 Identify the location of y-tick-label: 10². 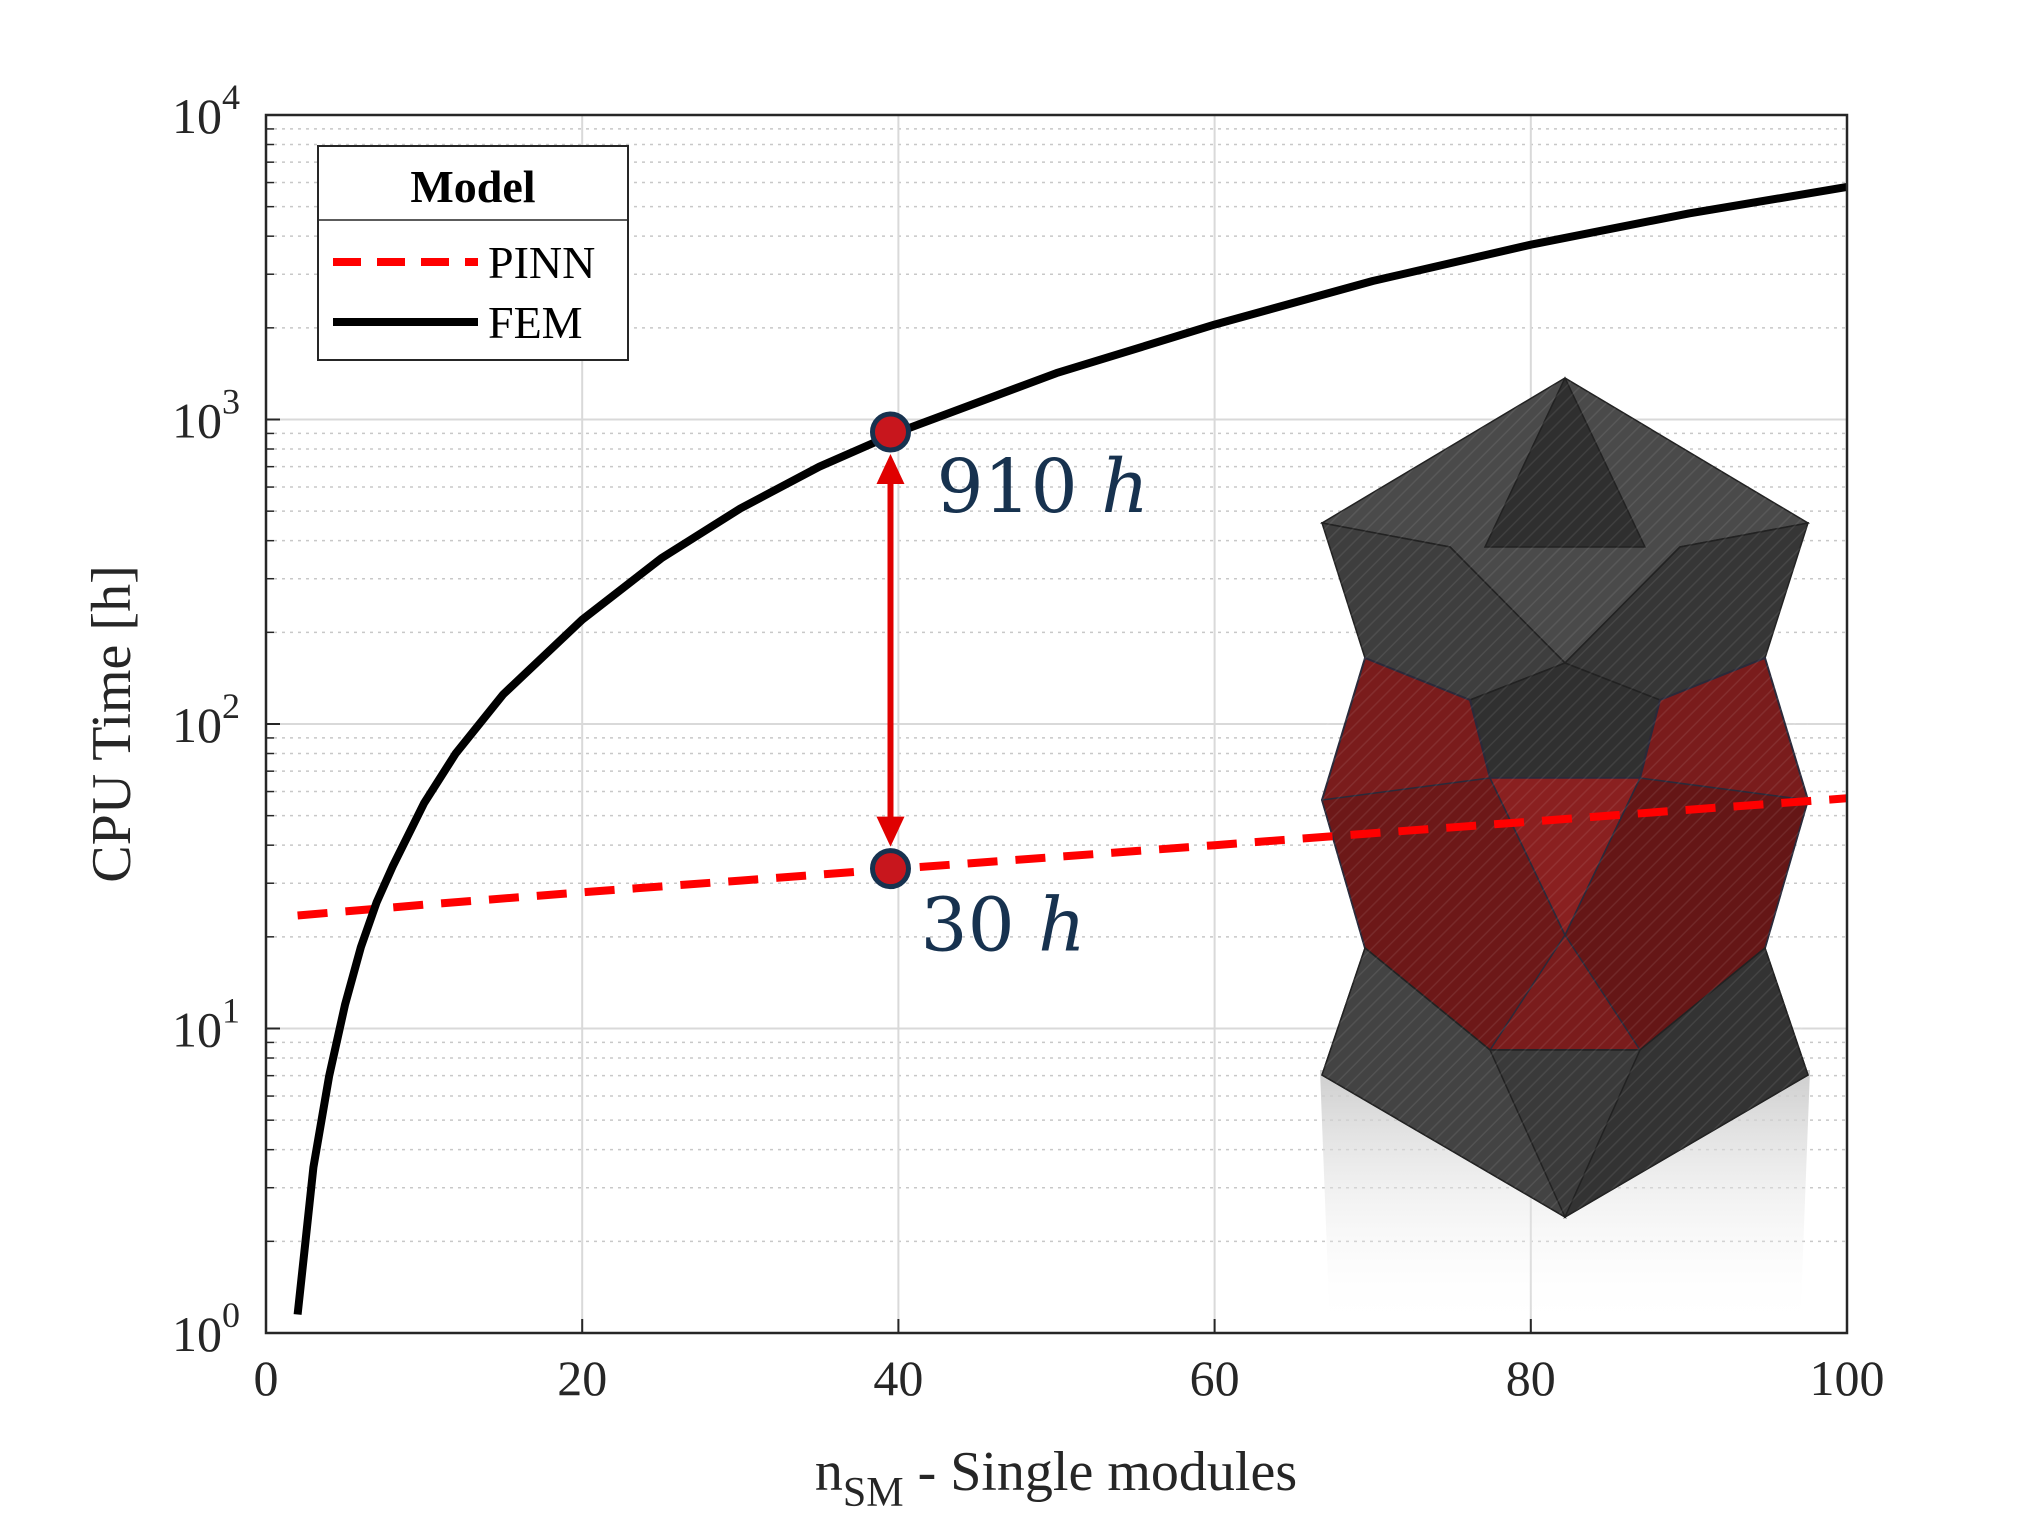
(206, 719).